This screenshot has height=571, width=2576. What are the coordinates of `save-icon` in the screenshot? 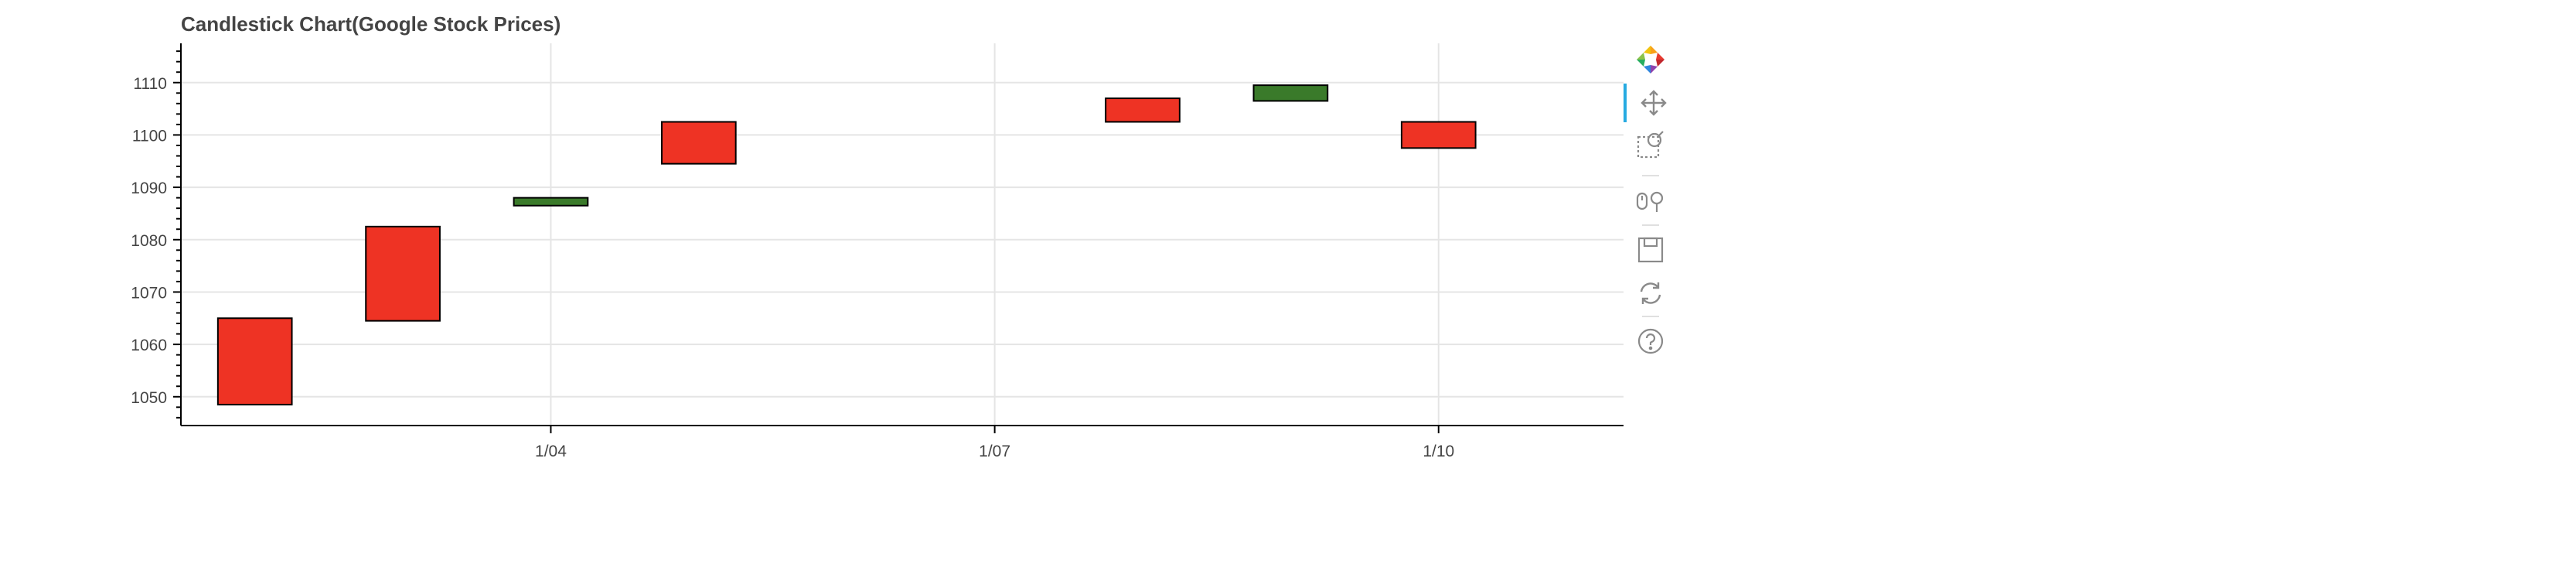 It's located at (1651, 250).